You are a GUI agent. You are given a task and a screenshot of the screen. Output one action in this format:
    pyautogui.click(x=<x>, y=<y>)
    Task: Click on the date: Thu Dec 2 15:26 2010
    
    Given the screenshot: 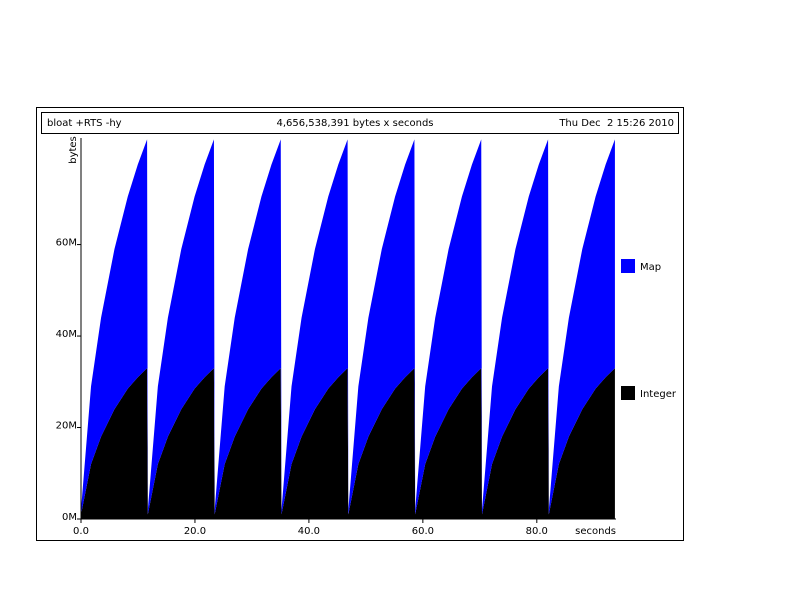 What is the action you would take?
    pyautogui.click(x=616, y=123)
    